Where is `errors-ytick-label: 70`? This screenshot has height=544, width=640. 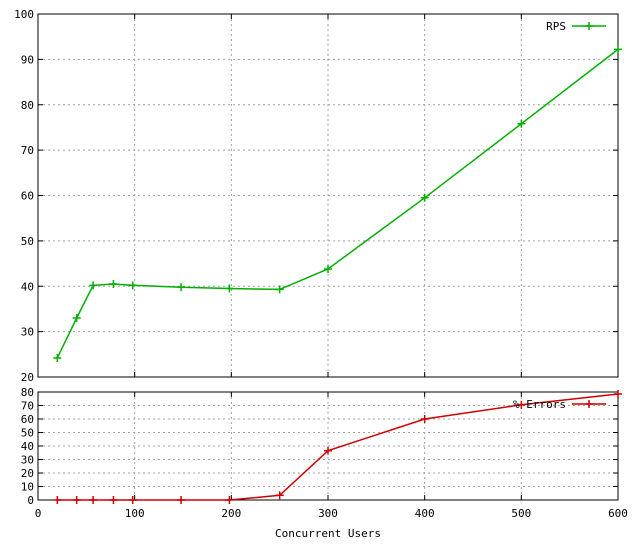
errors-ytick-label: 70 is located at coordinates (27, 406).